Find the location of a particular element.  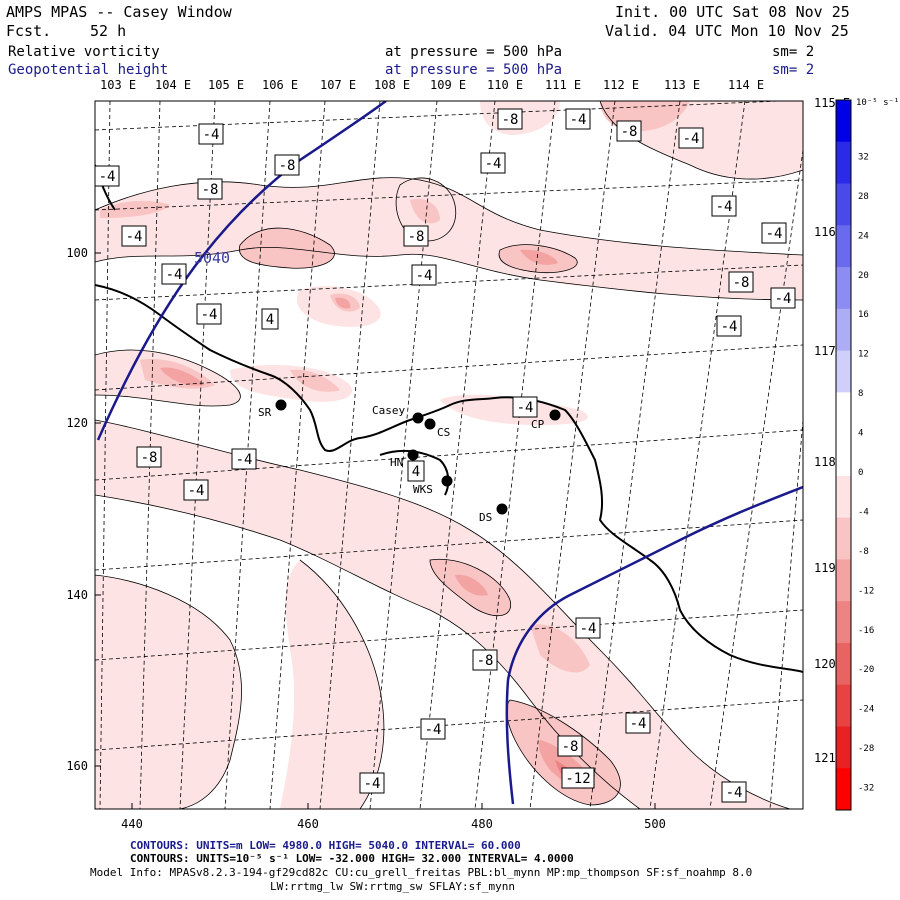

station-group: SR Casey CS CP HN WKS DS is located at coordinates (409, 461).